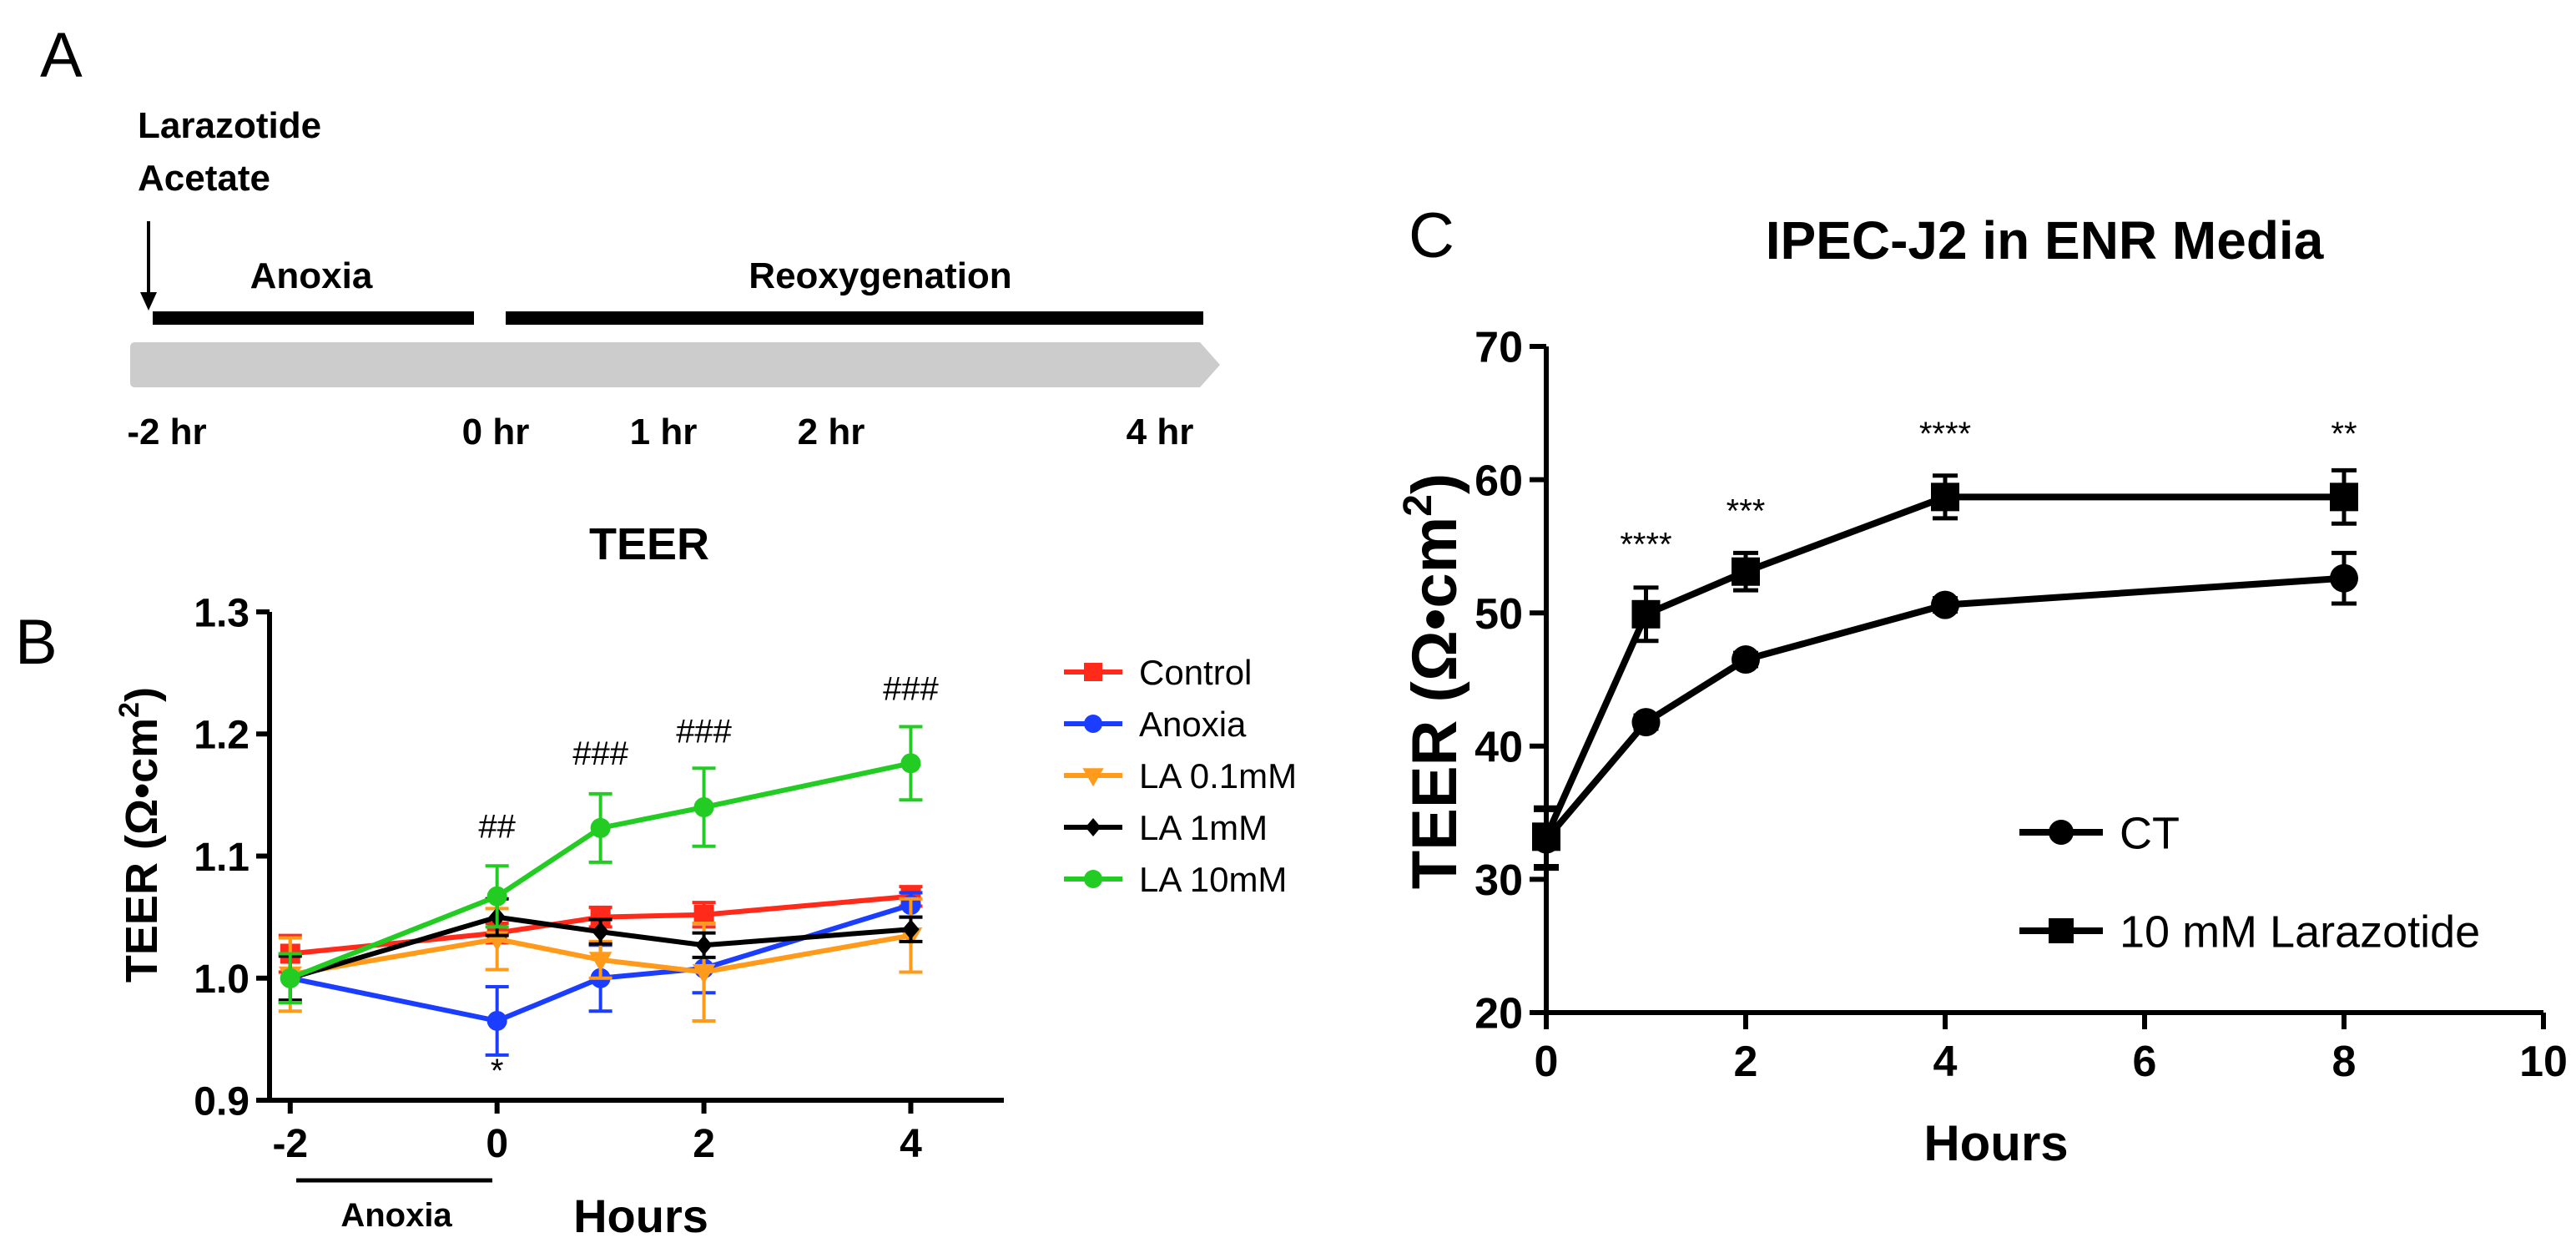 This screenshot has height=1253, width=2576. I want to click on chart-b-ylabel-sup: 2, so click(129, 710).